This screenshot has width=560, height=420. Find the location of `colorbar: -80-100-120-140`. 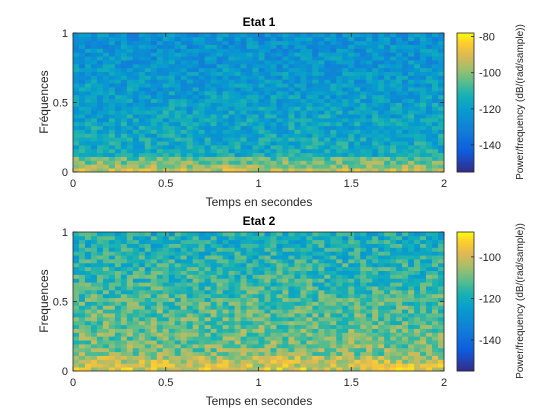

colorbar: -80-100-120-140 is located at coordinates (478, 102).